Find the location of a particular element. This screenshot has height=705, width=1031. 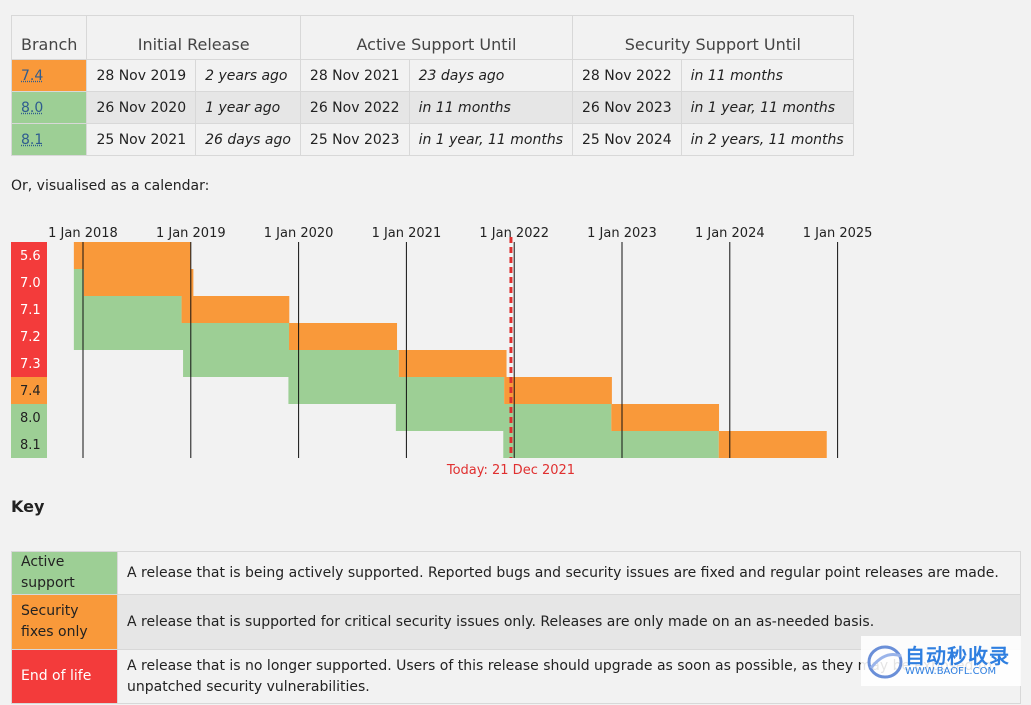

active-date: 25 Nov 2023 is located at coordinates (354, 139).